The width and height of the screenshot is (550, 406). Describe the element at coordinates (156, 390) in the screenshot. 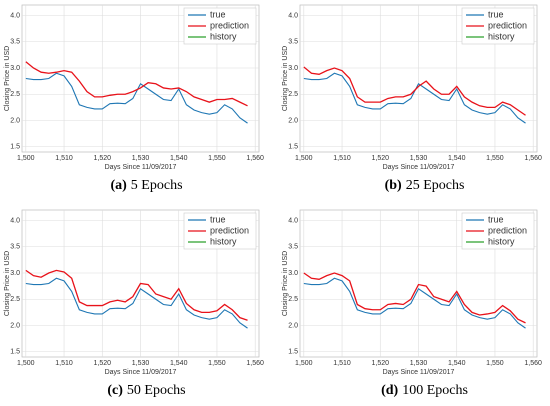

I see `caption-text: 50 Epochs` at that location.